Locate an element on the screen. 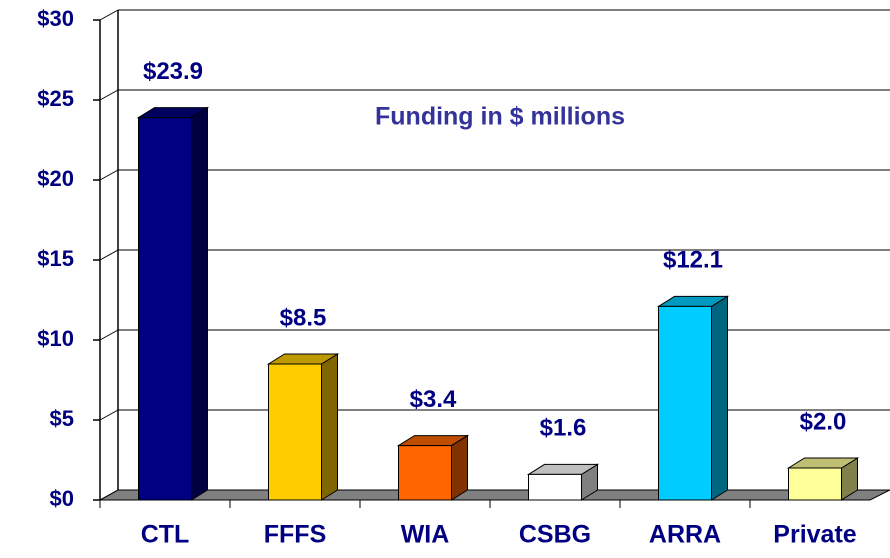  x-tick-label: FFFS is located at coordinates (295, 535).